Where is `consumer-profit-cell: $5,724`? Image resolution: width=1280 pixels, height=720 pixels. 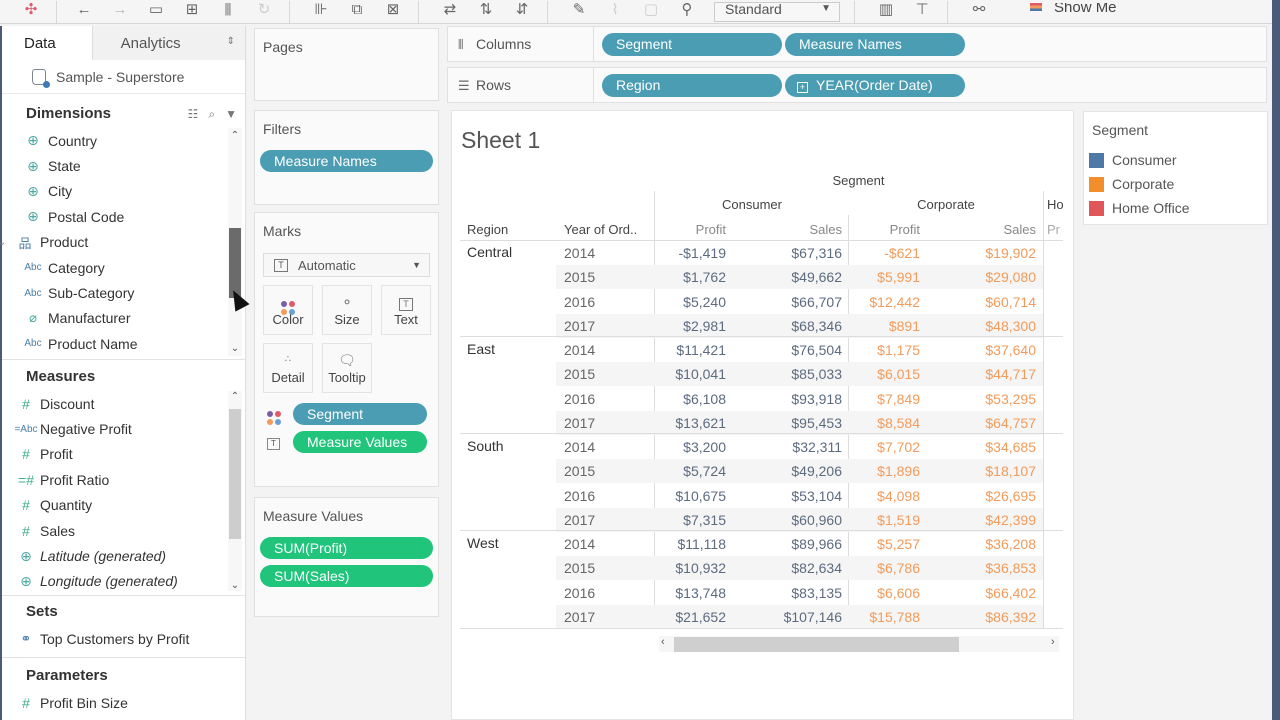
consumer-profit-cell: $5,724 is located at coordinates (704, 471).